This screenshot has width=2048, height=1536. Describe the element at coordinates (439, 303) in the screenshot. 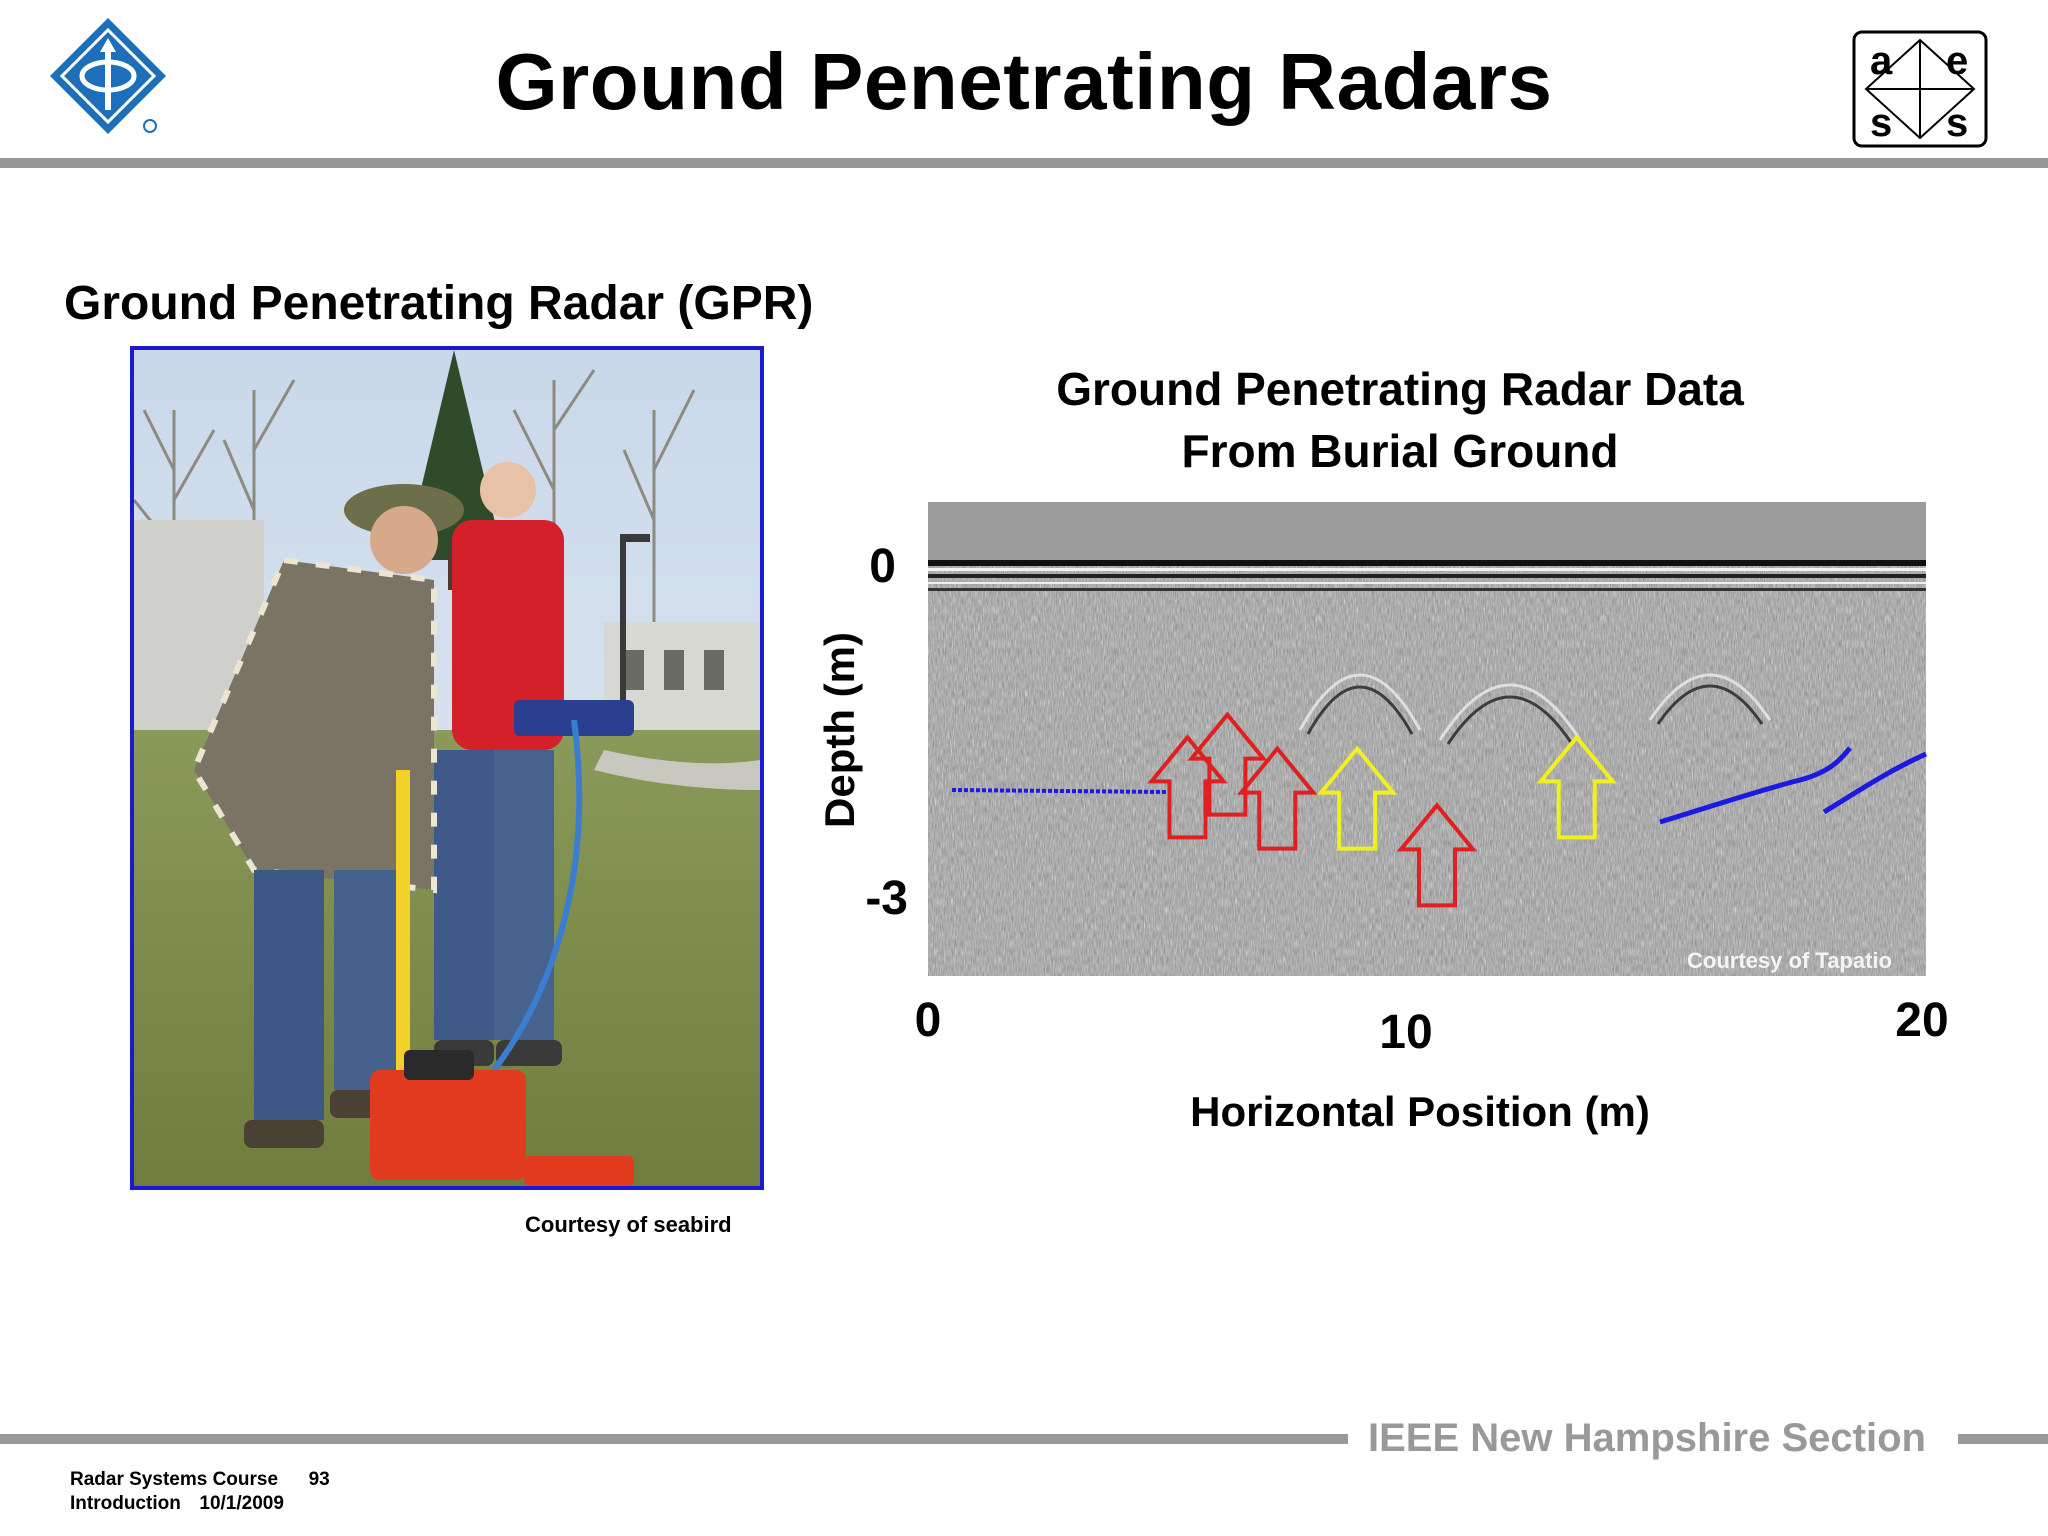

I see `slide-subtitle: Ground Penetrating Radar (GPR)` at that location.